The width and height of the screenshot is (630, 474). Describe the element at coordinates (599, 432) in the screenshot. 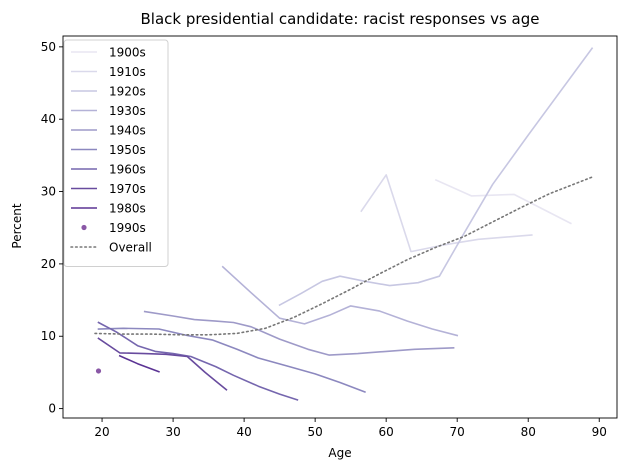

I see `x-tick-label: 90` at that location.